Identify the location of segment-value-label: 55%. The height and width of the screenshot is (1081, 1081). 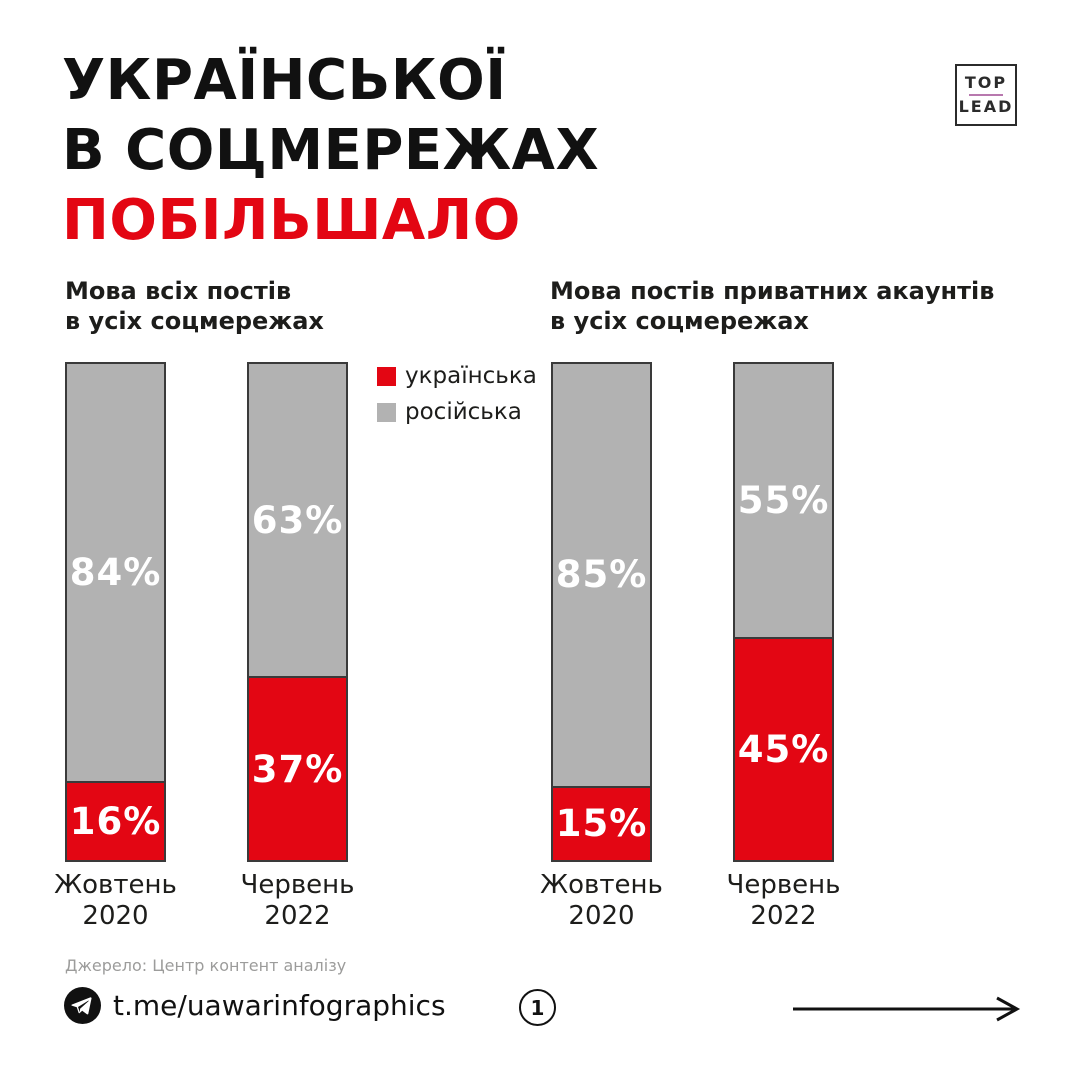
(783, 500).